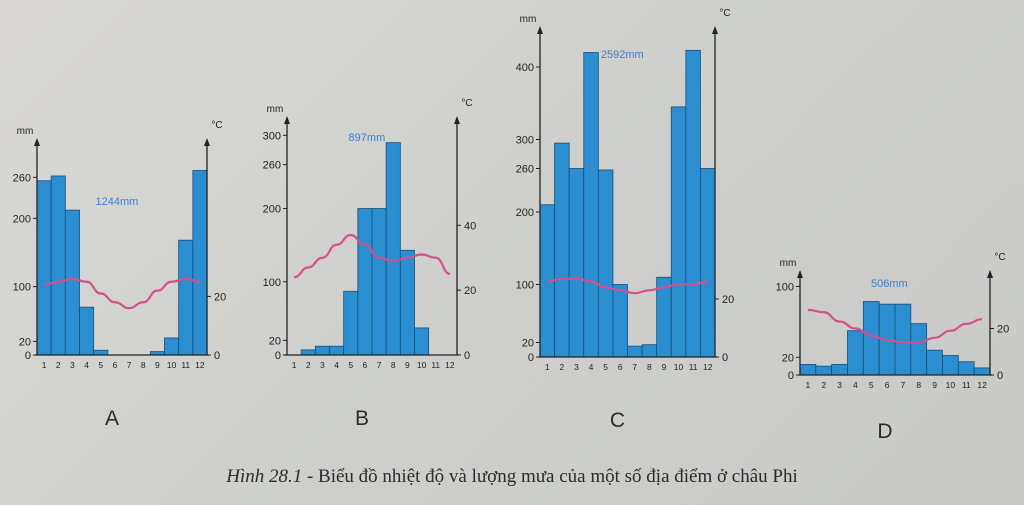 This screenshot has width=1024, height=505. Describe the element at coordinates (622, 55) in the screenshot. I see `total-rainfall-label: 2592mm` at that location.